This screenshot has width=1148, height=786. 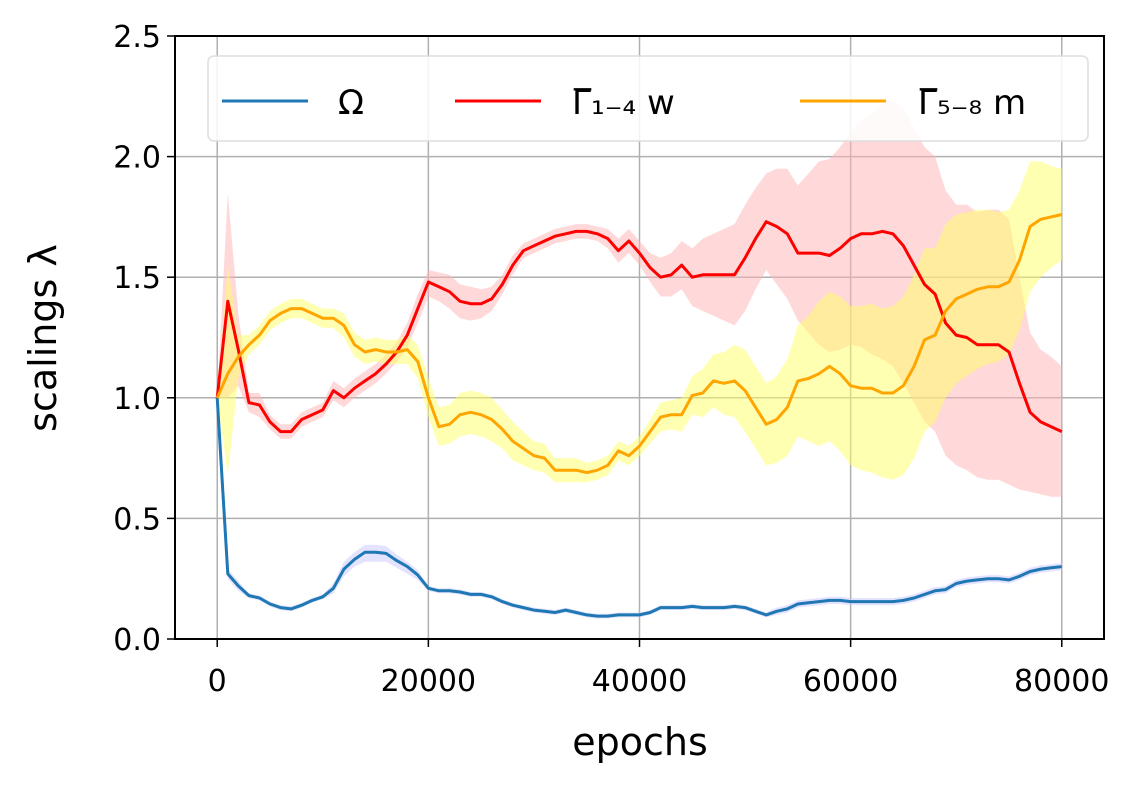 What do you see at coordinates (137, 158) in the screenshot?
I see `y-tick-label: 2.0` at bounding box center [137, 158].